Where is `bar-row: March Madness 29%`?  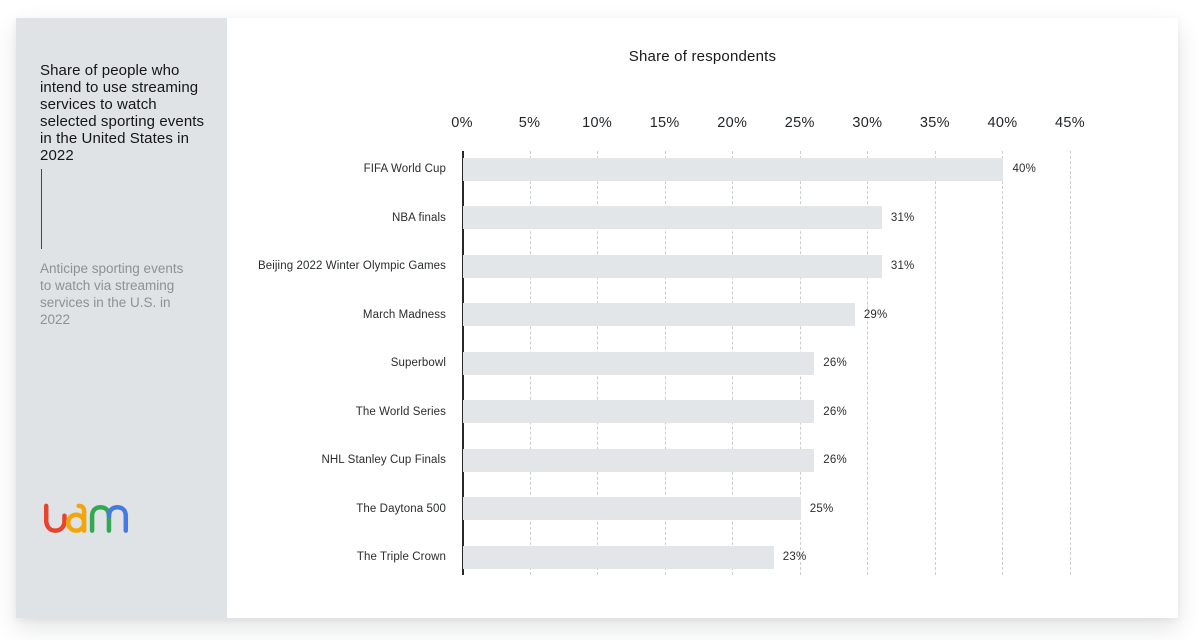
bar-row: March Madness 29% is located at coordinates (702, 315).